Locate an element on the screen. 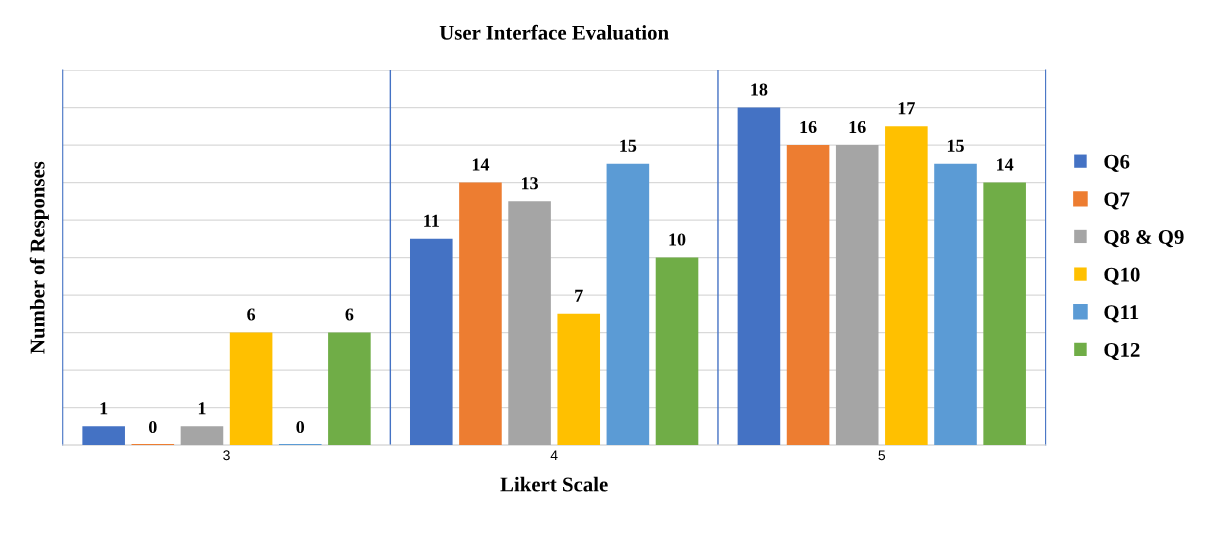 The image size is (1206, 535). x-tick-label: 4 is located at coordinates (554, 455).